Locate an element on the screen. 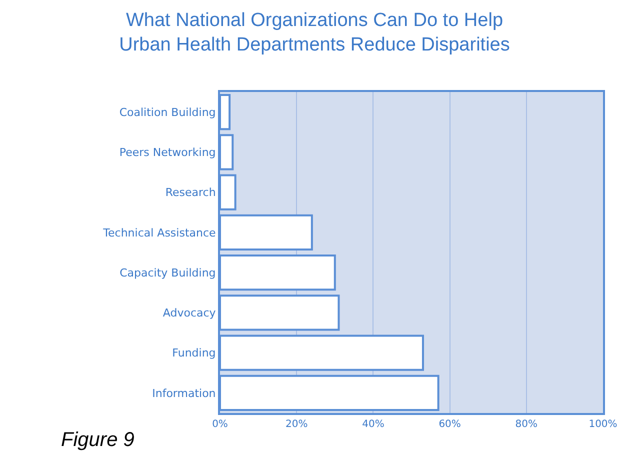 This screenshot has width=629, height=471. x-tick-label: 0% is located at coordinates (220, 424).